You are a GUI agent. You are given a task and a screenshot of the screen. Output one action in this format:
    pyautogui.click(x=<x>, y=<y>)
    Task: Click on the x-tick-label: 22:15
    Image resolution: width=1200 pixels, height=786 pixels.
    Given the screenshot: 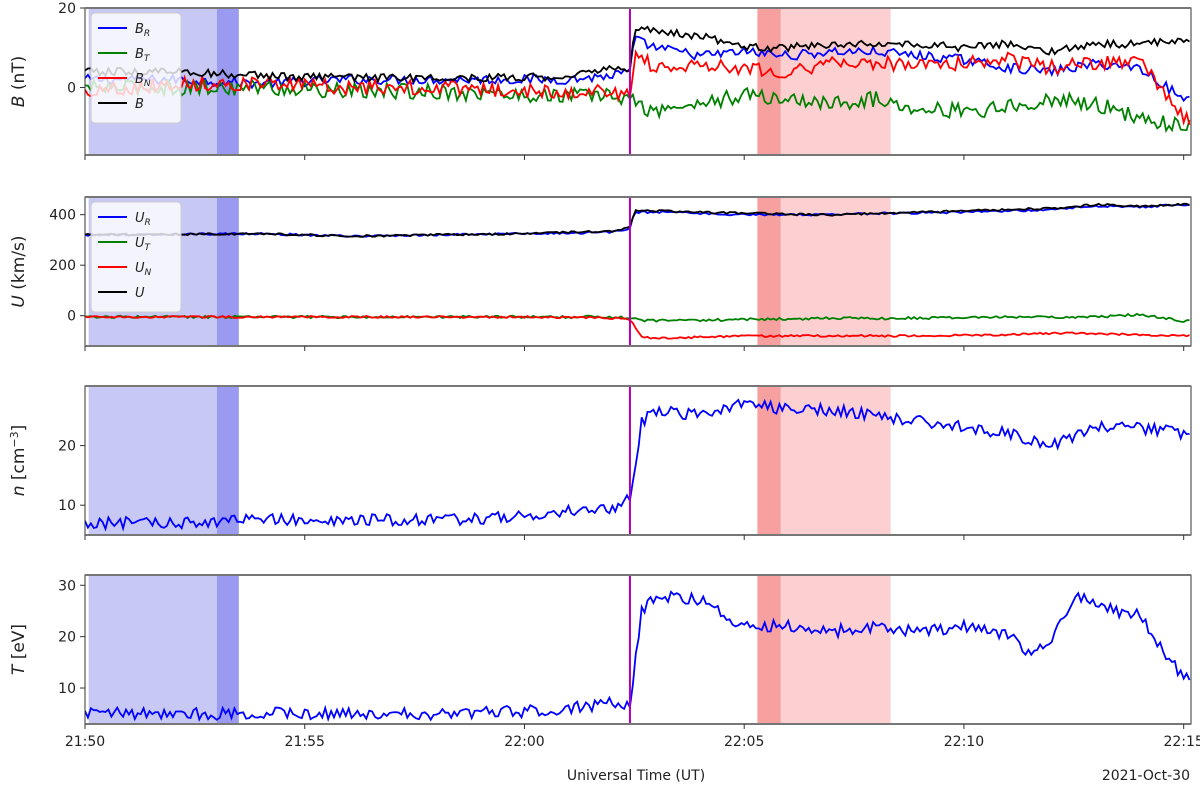 What is the action you would take?
    pyautogui.click(x=1181, y=742)
    